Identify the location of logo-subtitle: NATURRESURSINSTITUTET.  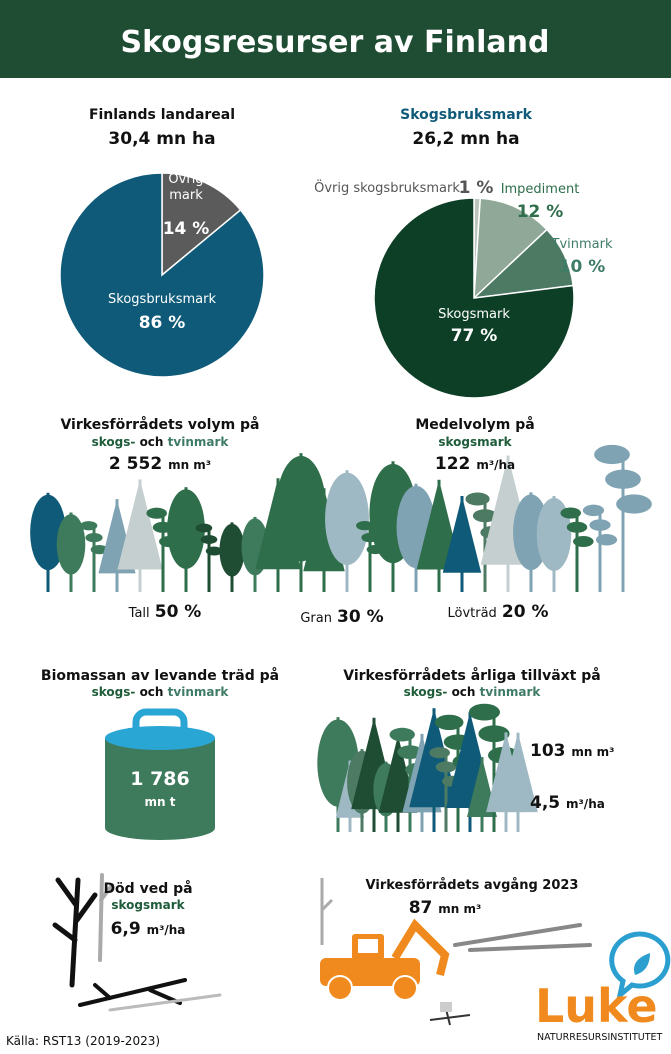
(600, 1037).